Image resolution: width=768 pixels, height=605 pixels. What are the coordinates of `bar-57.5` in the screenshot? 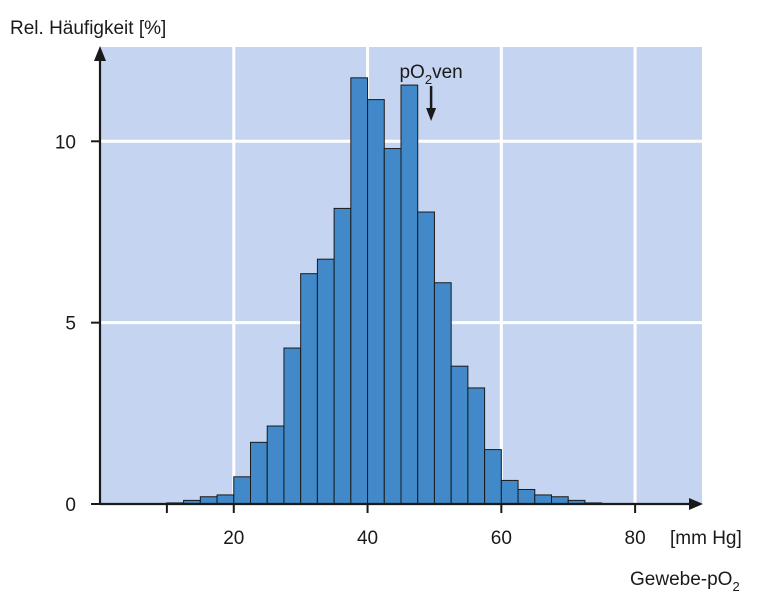 It's located at (493, 477).